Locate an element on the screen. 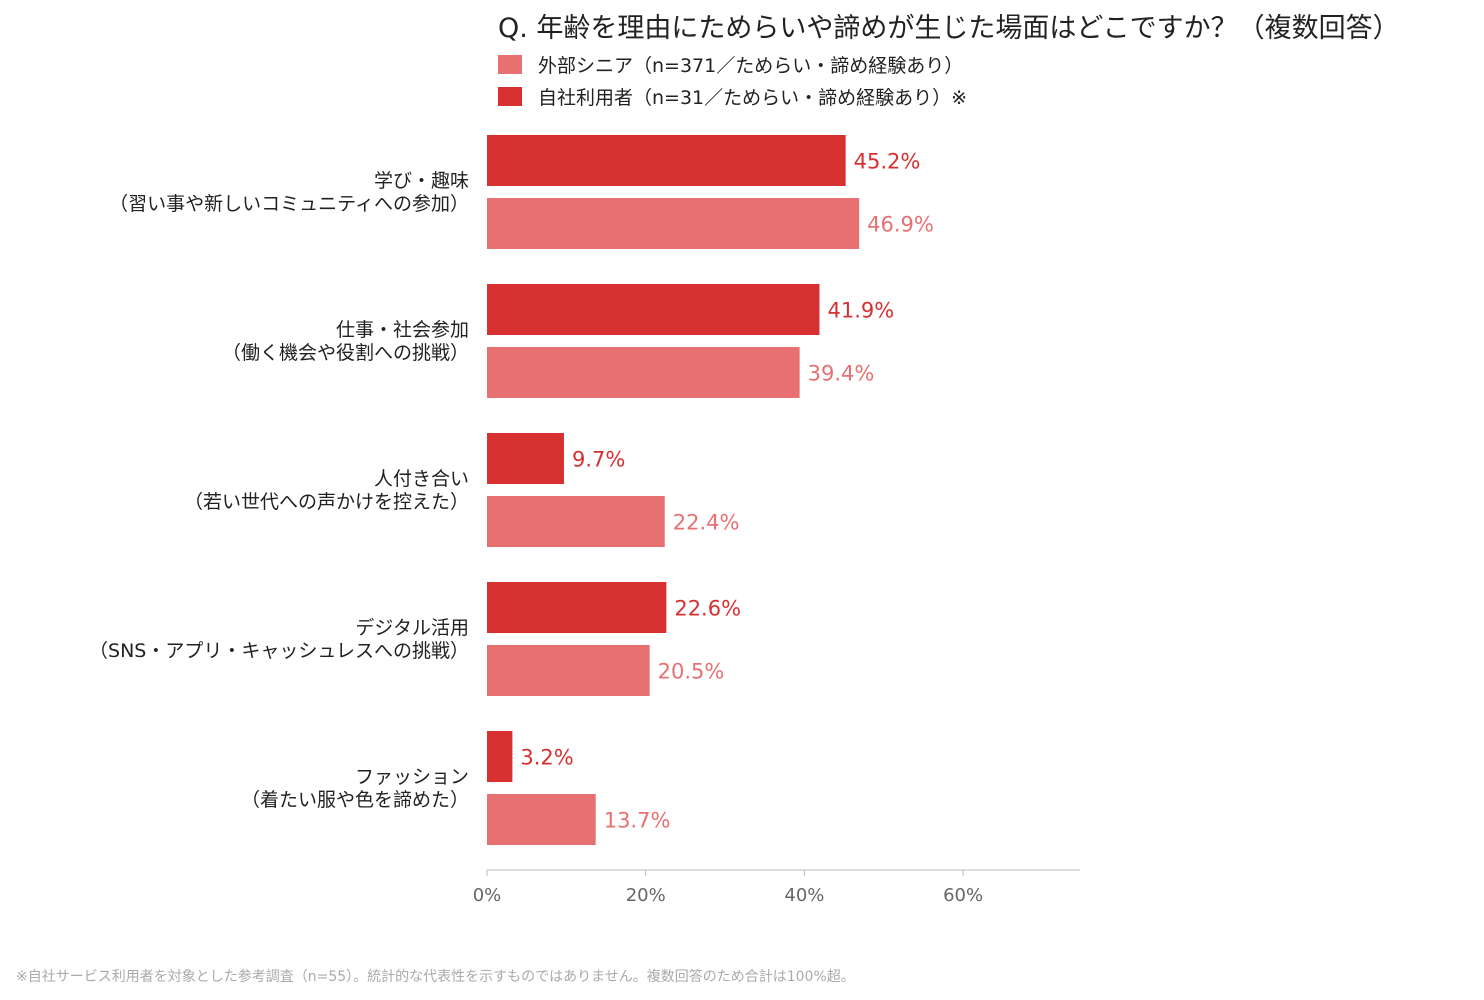 Image resolution: width=1484 pixels, height=1000 pixels. legend-label: 自社利用者（n=31／ためらい・諦め経験あり）※ is located at coordinates (753, 97).